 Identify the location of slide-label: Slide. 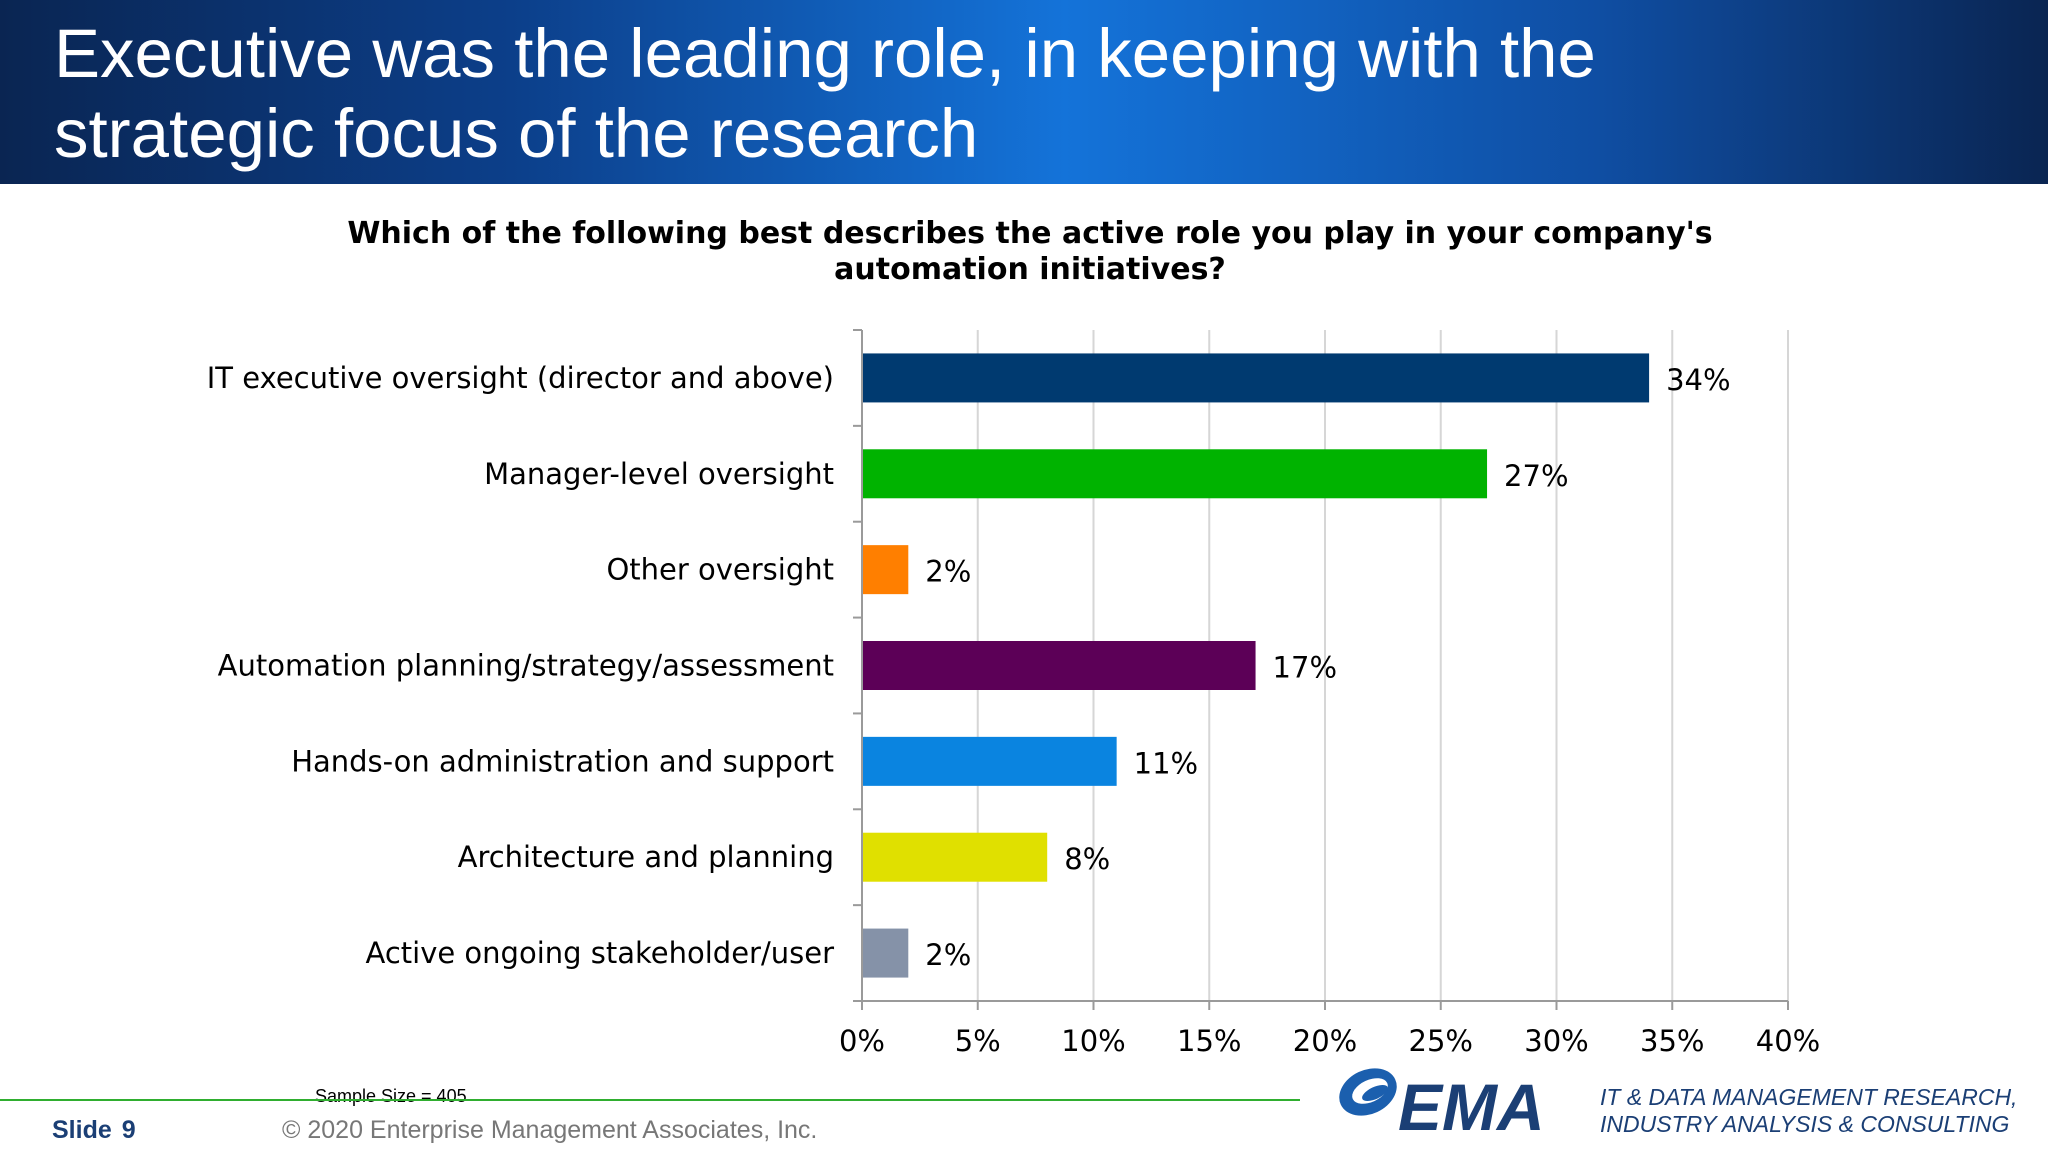
(82, 1130).